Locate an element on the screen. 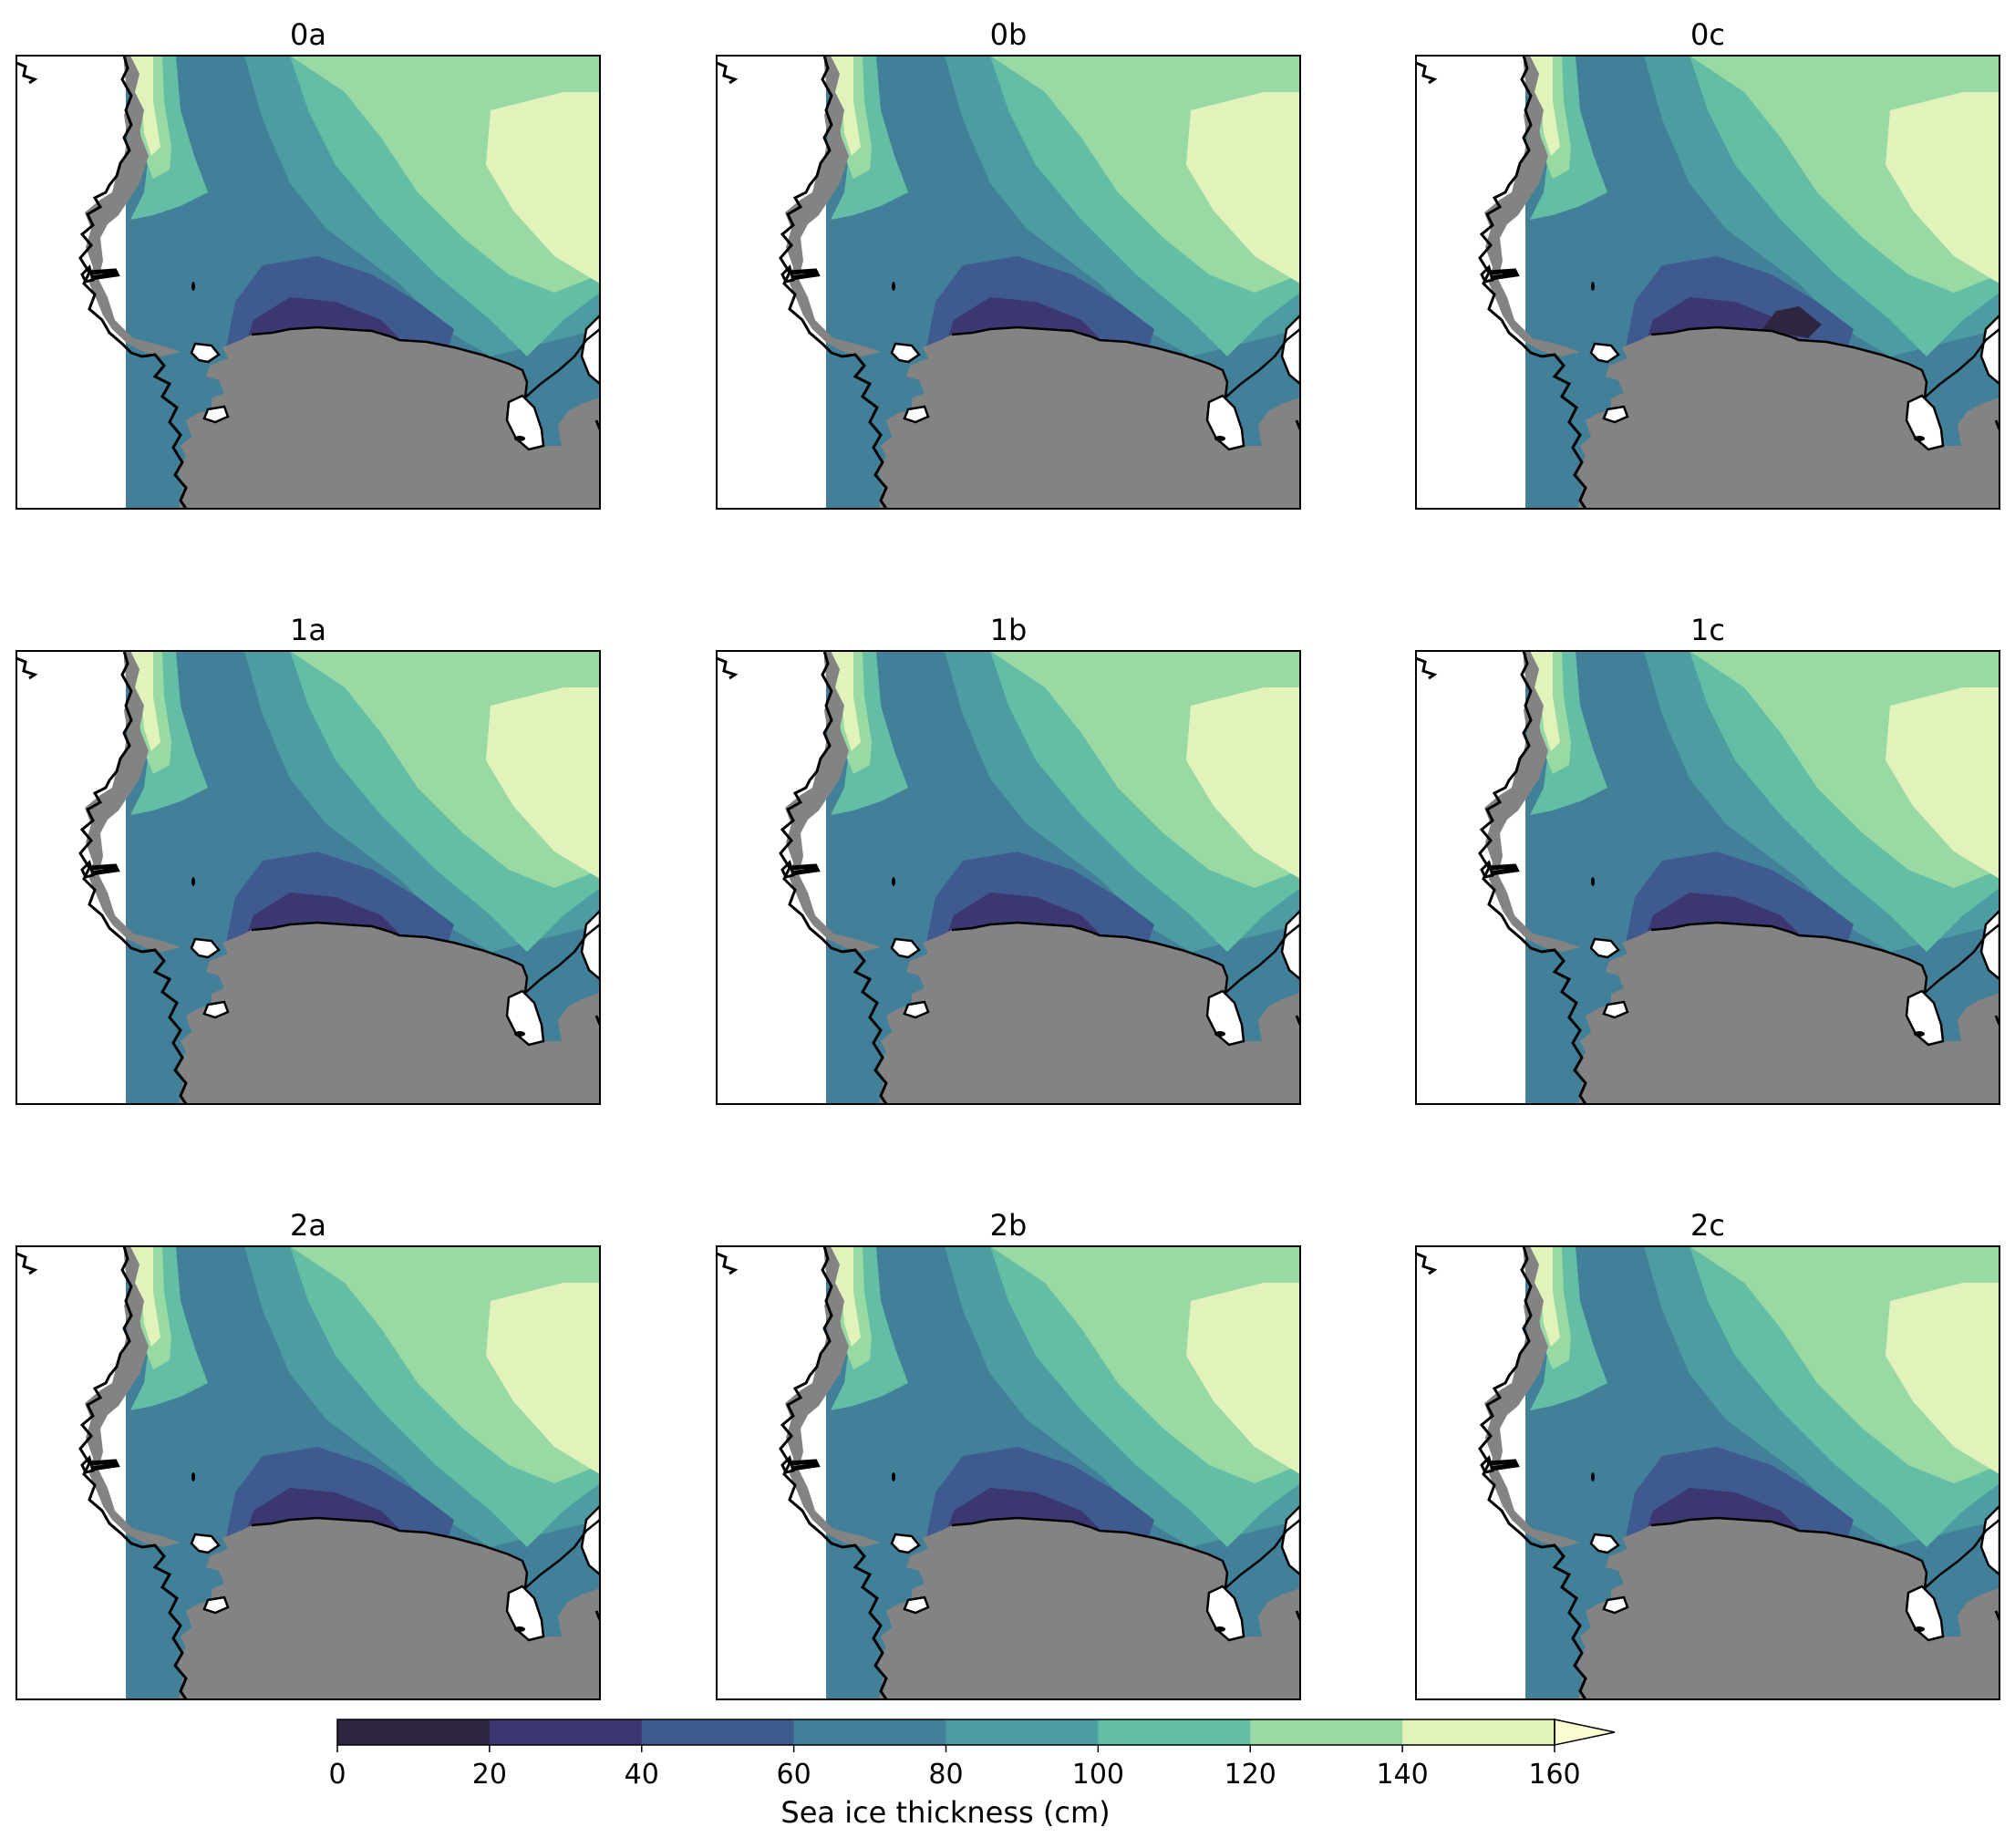  map-panel: 0c is located at coordinates (1707, 263).